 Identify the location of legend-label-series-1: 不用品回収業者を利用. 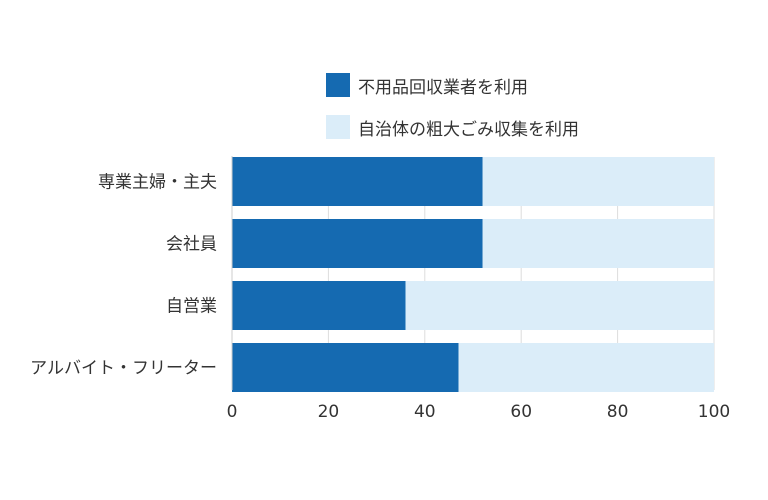
(443, 87).